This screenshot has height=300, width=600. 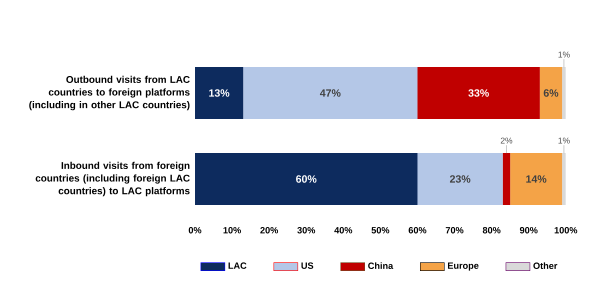 What do you see at coordinates (566, 230) in the screenshot?
I see `x-tick-label: 100%` at bounding box center [566, 230].